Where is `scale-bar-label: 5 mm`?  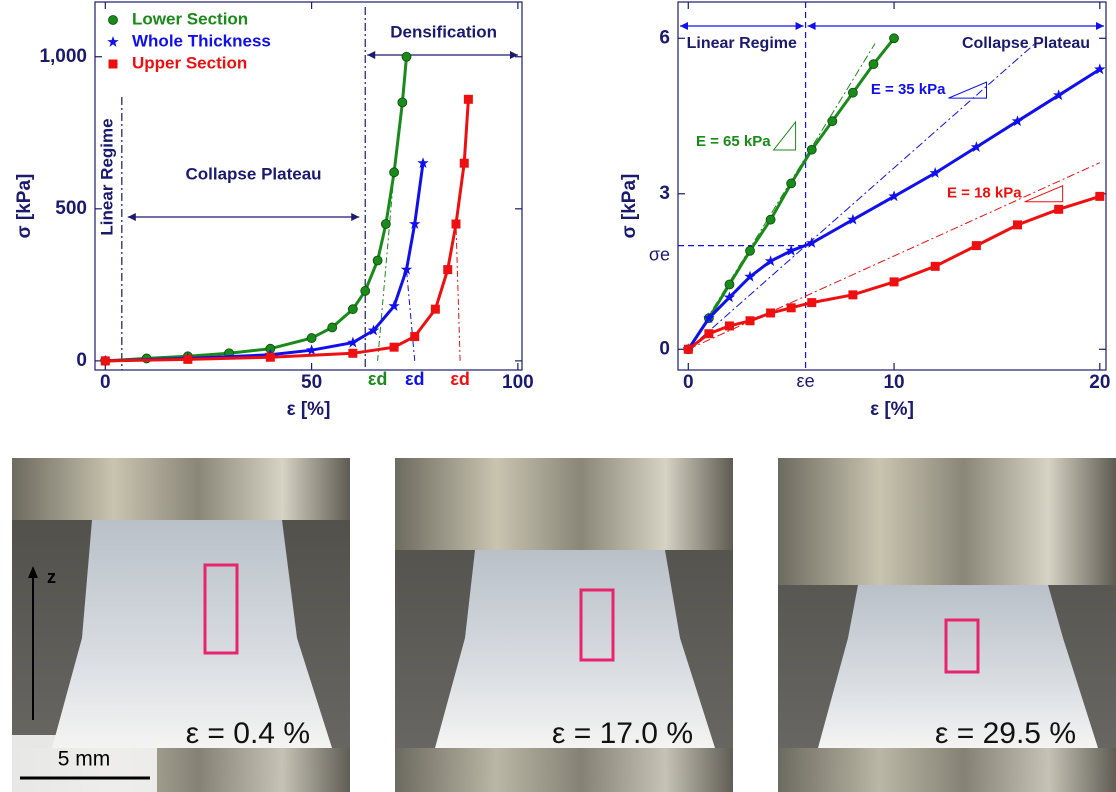
scale-bar-label: 5 mm is located at coordinates (84, 759).